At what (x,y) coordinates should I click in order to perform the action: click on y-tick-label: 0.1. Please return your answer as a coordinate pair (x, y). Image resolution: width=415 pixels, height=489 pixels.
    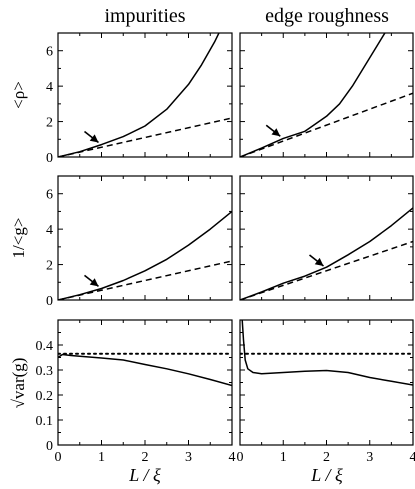
    Looking at the image, I should click on (45, 421).